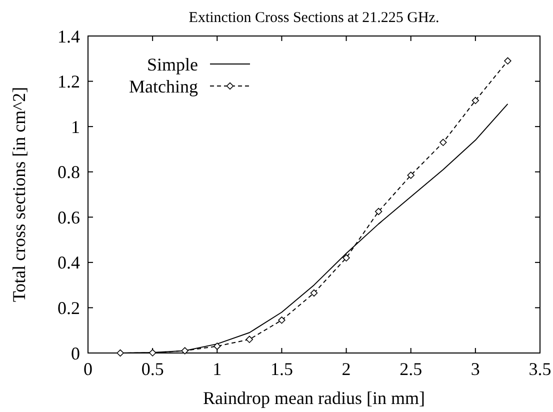 This screenshot has height=412, width=553. I want to click on y-tick-label: 0.6, so click(69, 217).